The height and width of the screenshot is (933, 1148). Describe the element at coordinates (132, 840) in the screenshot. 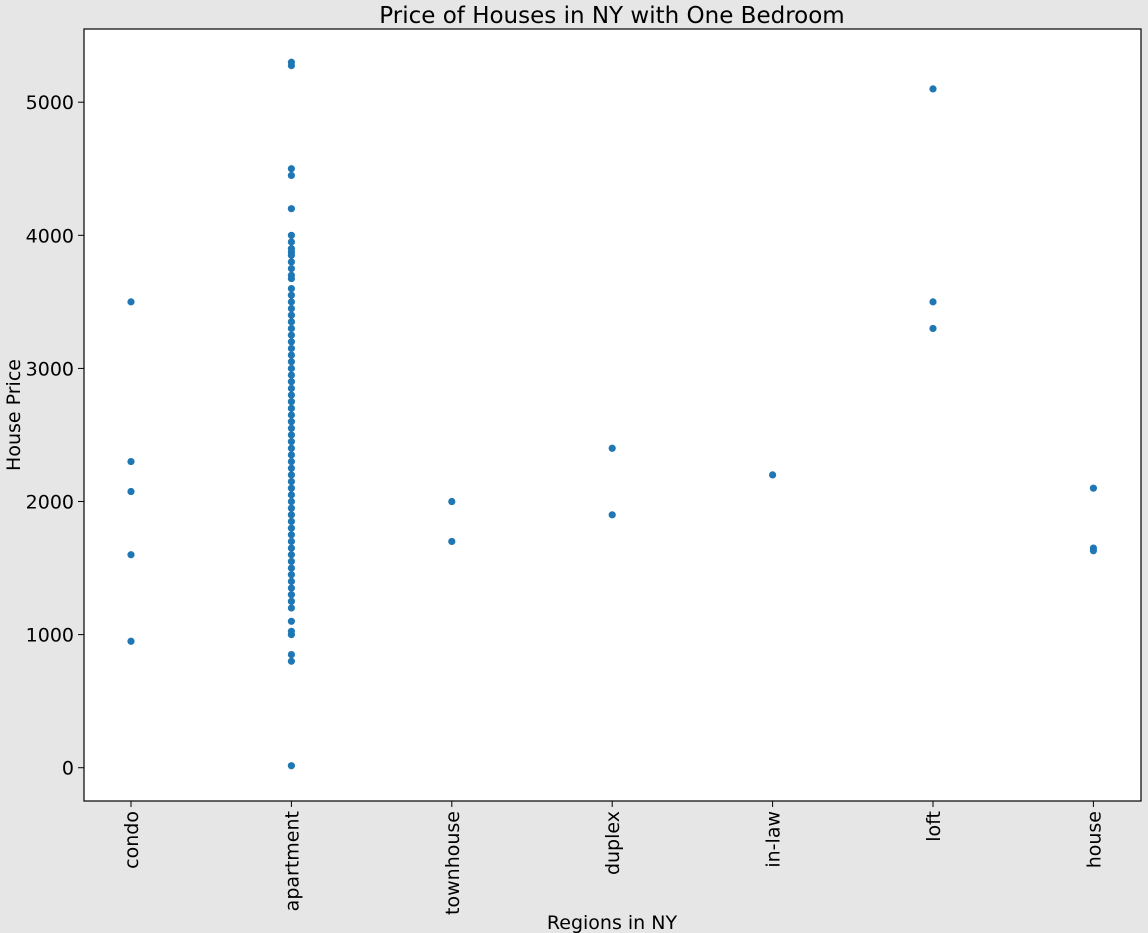

I see `x-tick-label-condo: condo` at that location.